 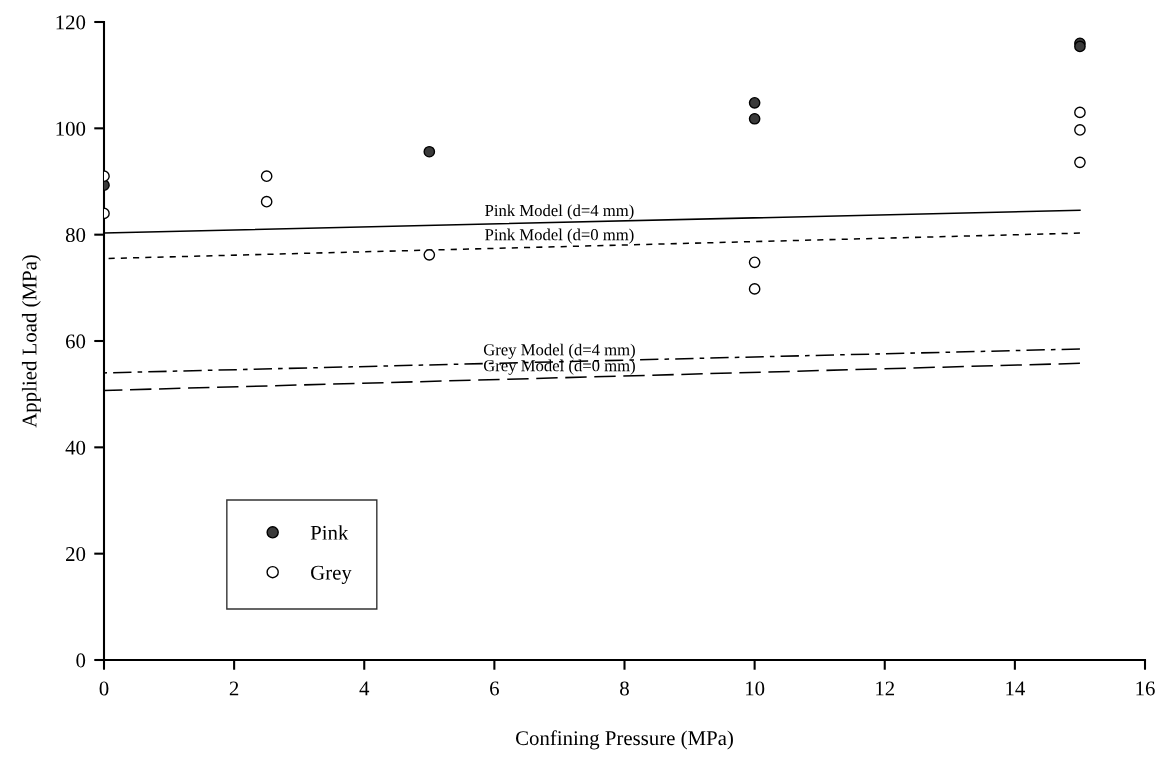 I want to click on series-label: Pink Model (d=4 mm), so click(x=559, y=212).